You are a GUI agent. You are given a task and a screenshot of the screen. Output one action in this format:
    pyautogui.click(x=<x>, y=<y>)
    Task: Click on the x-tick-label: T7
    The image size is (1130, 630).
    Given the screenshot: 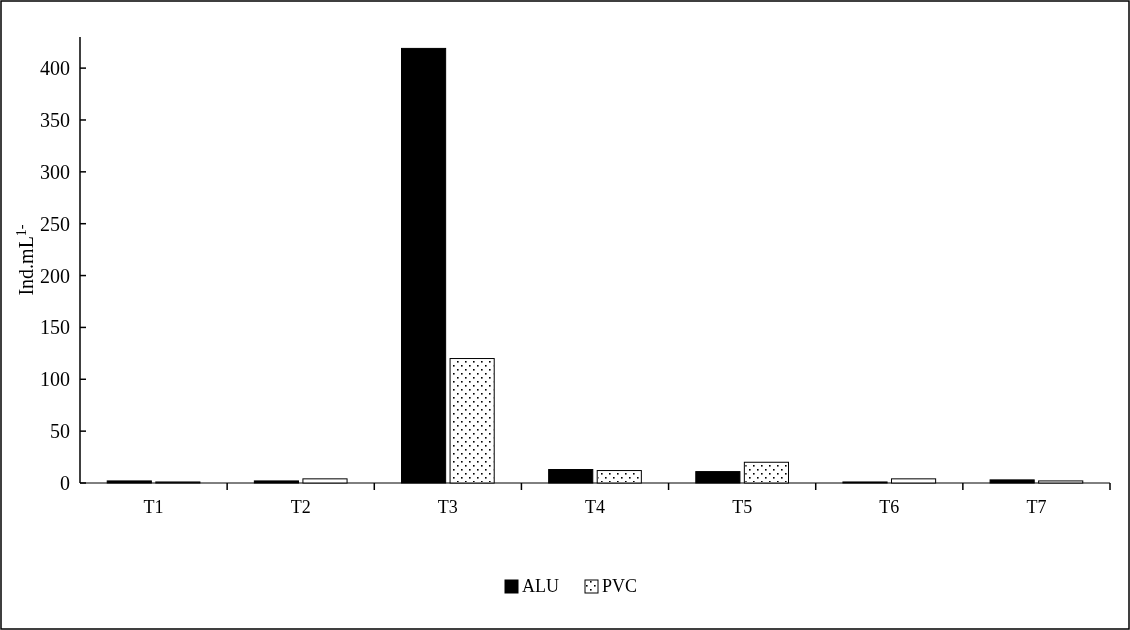 What is the action you would take?
    pyautogui.click(x=1036, y=507)
    